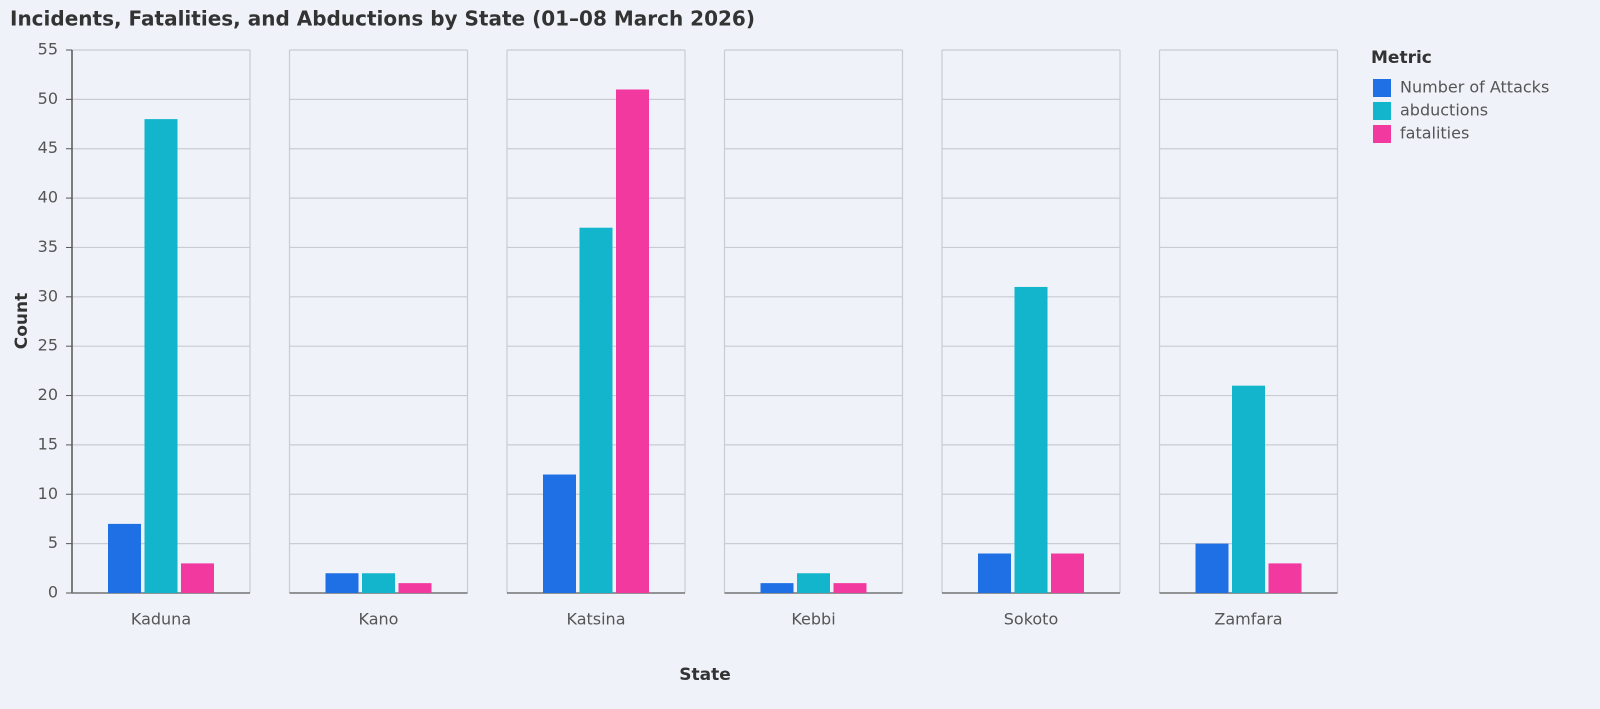 The image size is (1600, 709). What do you see at coordinates (48, 246) in the screenshot?
I see `y-tick-label: 35` at bounding box center [48, 246].